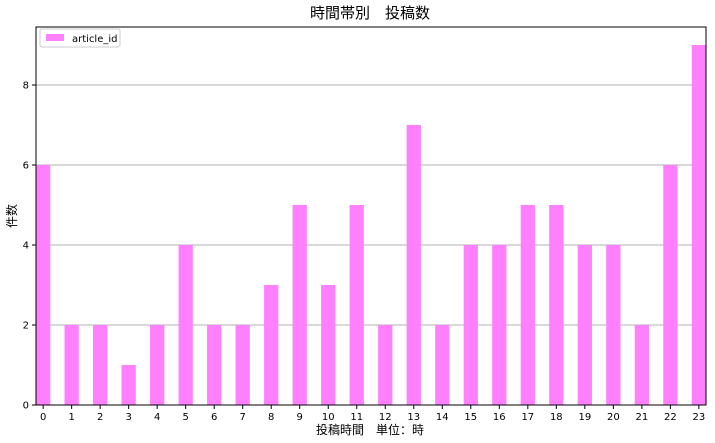 The width and height of the screenshot is (715, 443). Describe the element at coordinates (584, 417) in the screenshot. I see `x-tick-label: 19` at that location.